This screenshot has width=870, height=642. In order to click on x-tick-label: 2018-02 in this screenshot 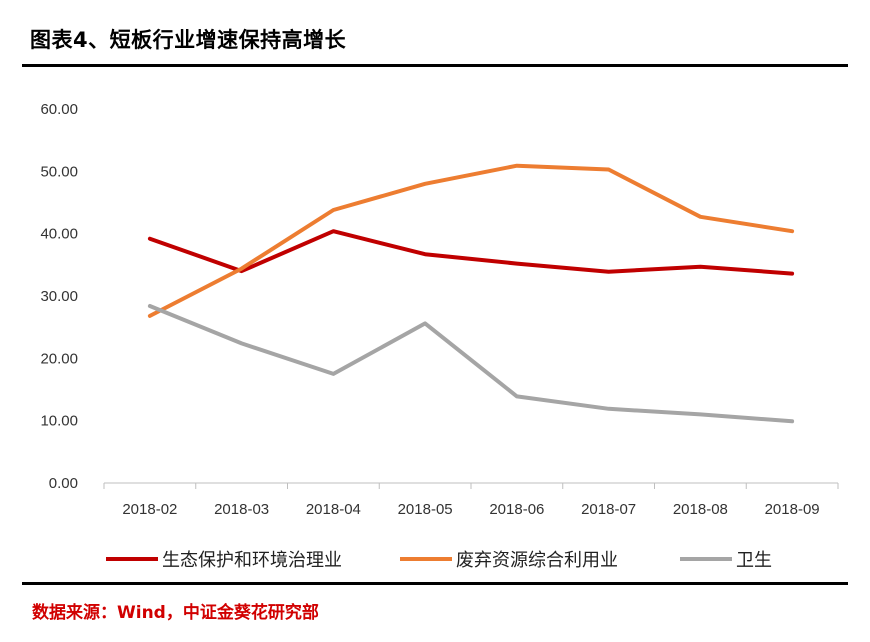, I will do `click(149, 509)`.